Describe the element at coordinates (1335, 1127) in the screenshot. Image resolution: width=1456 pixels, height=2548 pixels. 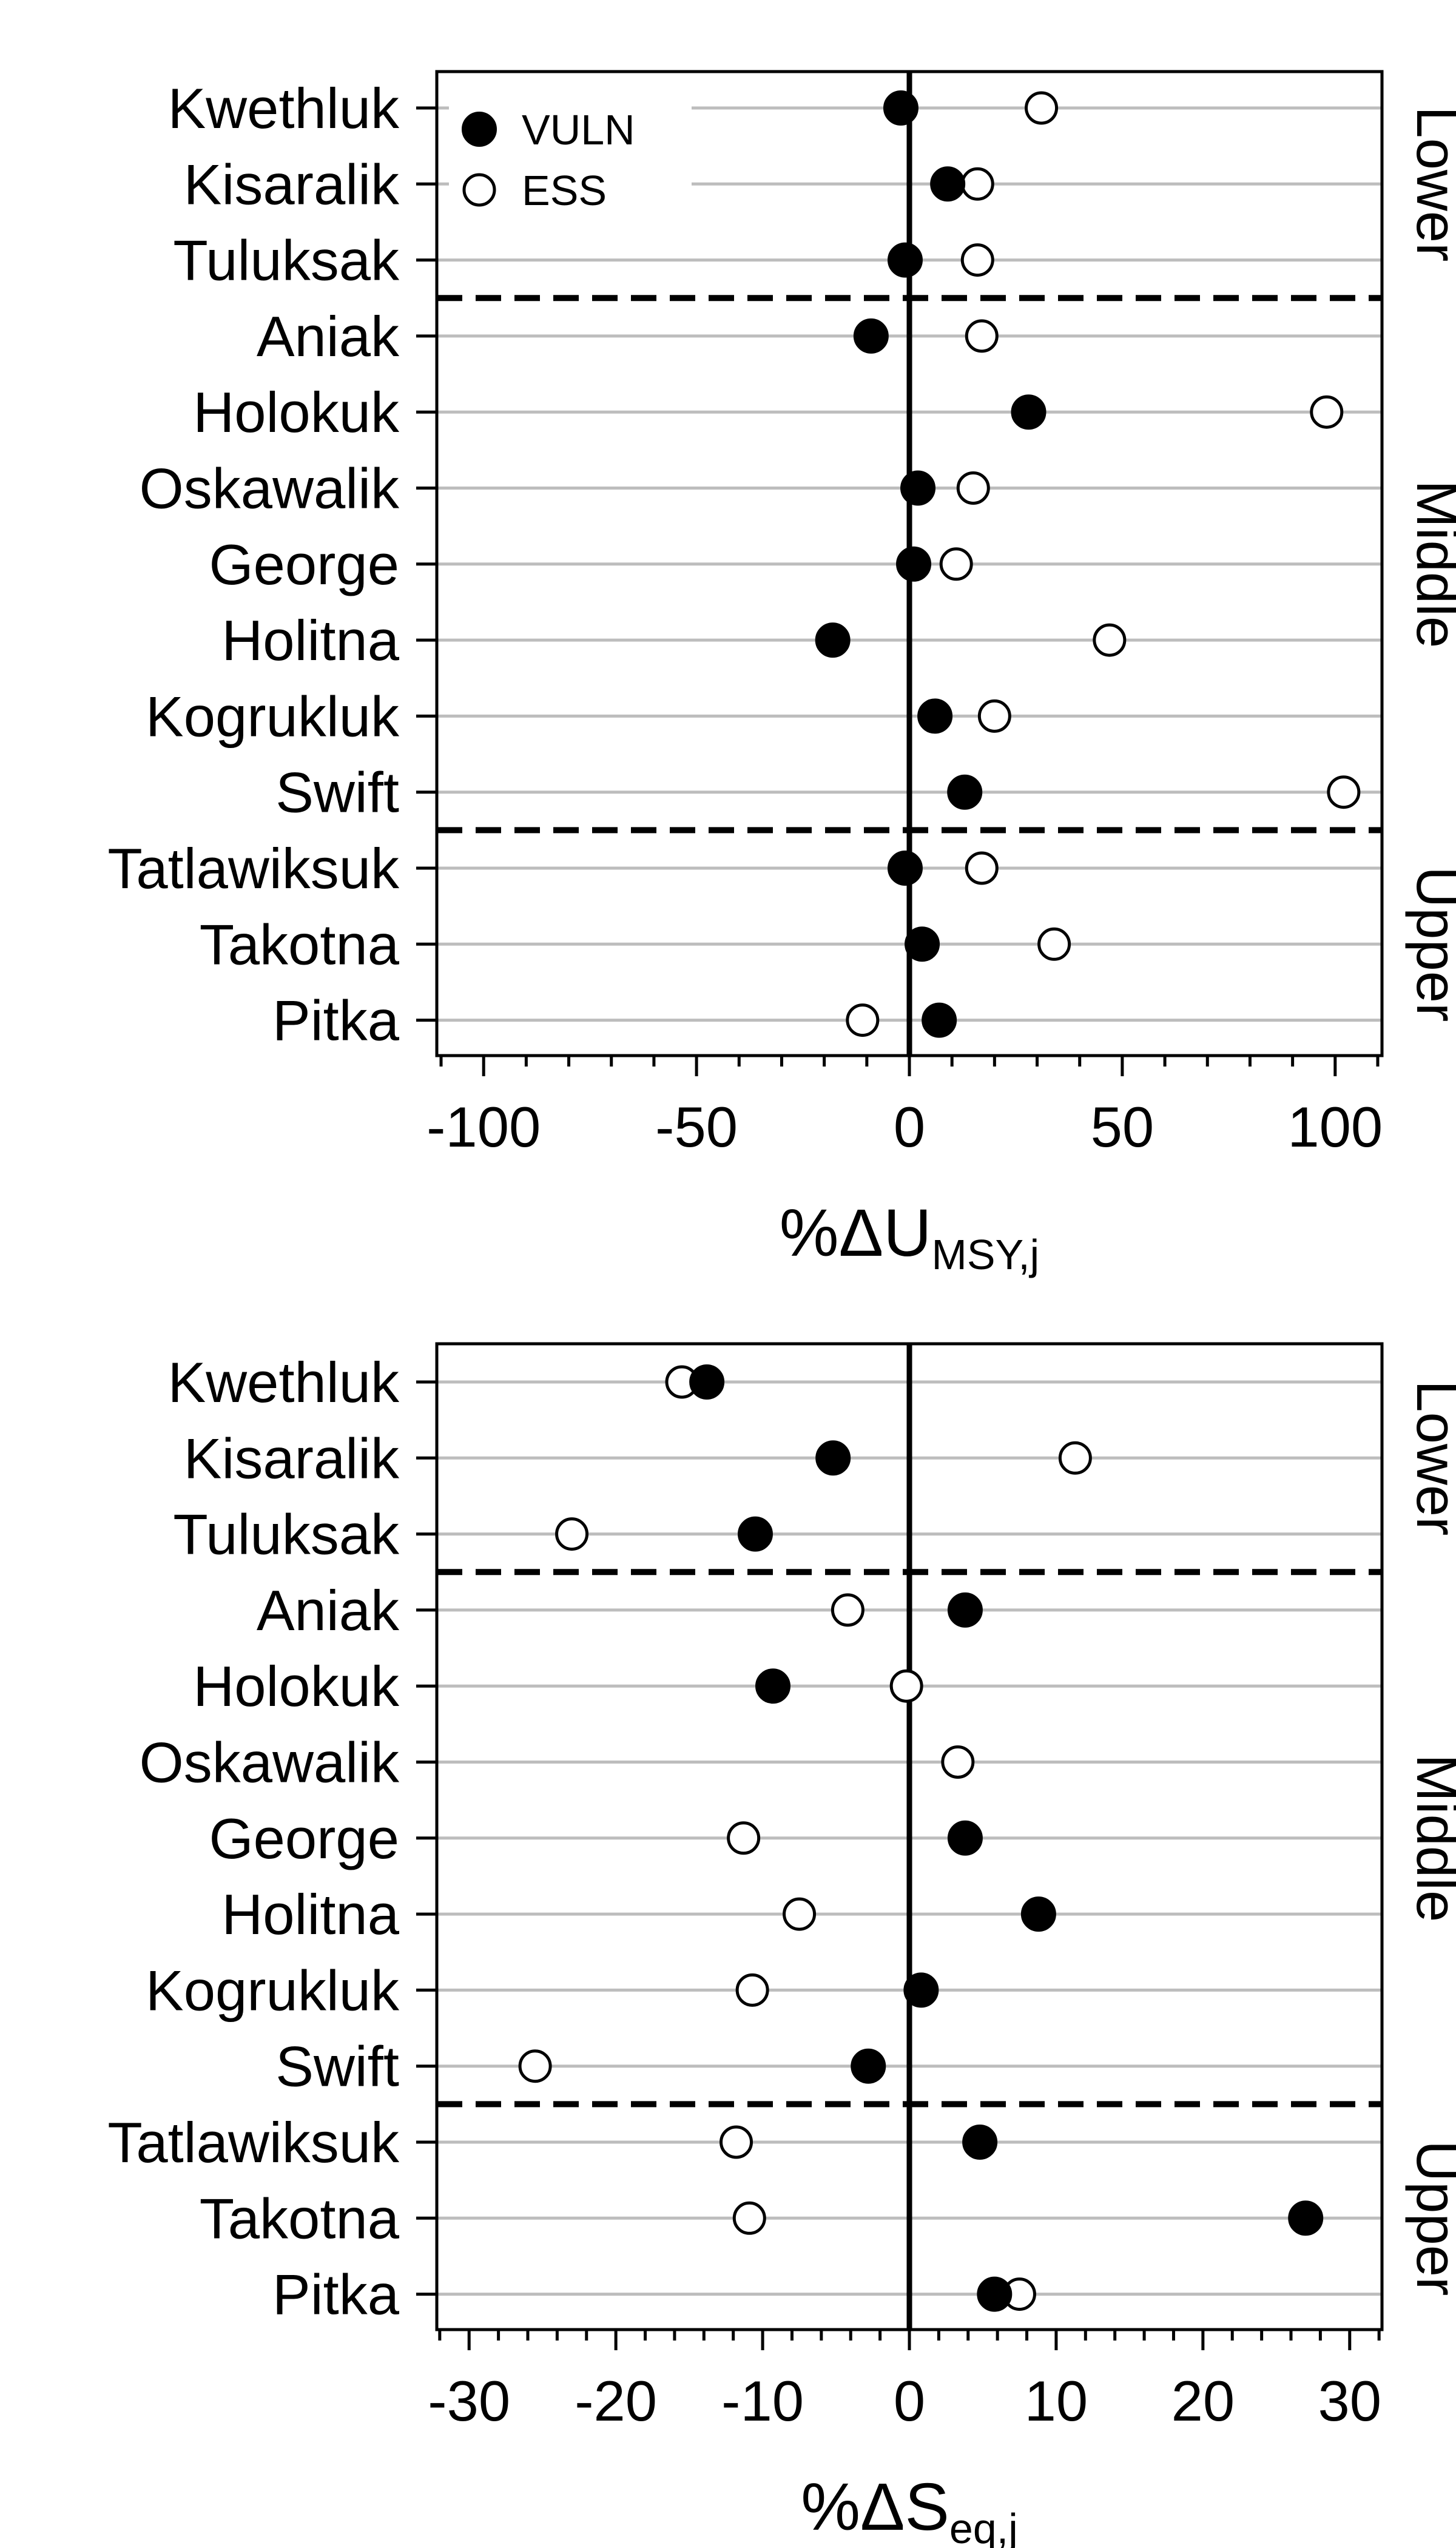
I see `x-tick-label: 100` at that location.